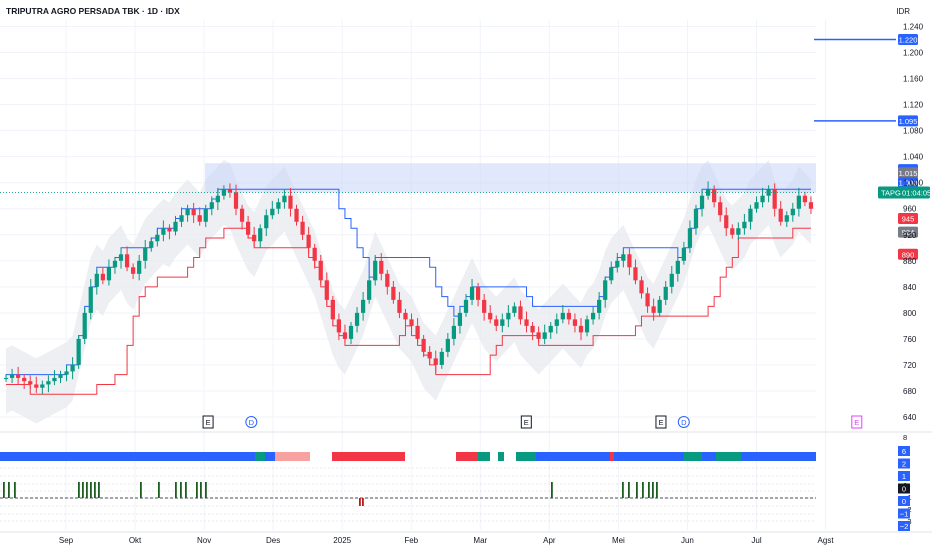  I want to click on price-badge-label: 1.220, so click(908, 40).